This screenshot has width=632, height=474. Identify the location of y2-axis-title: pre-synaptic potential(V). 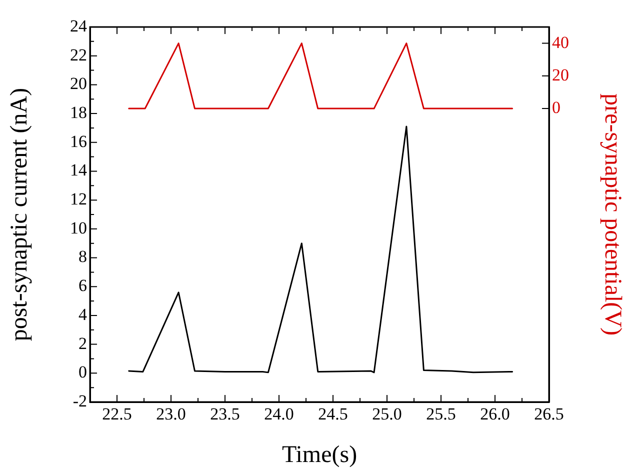
(612, 215).